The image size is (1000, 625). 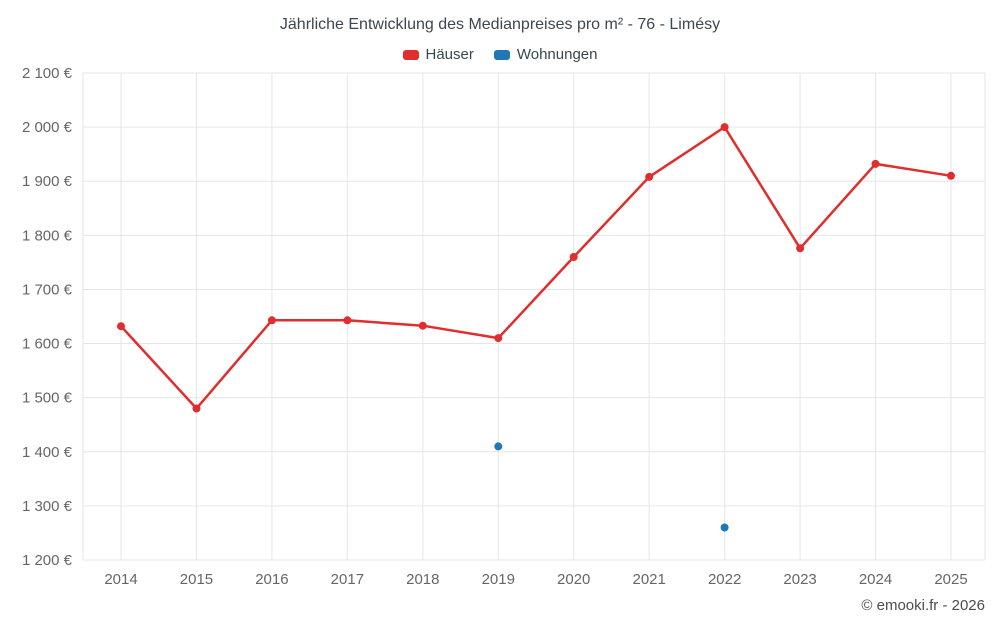 I want to click on x-tick-label: 2019, so click(x=498, y=579).